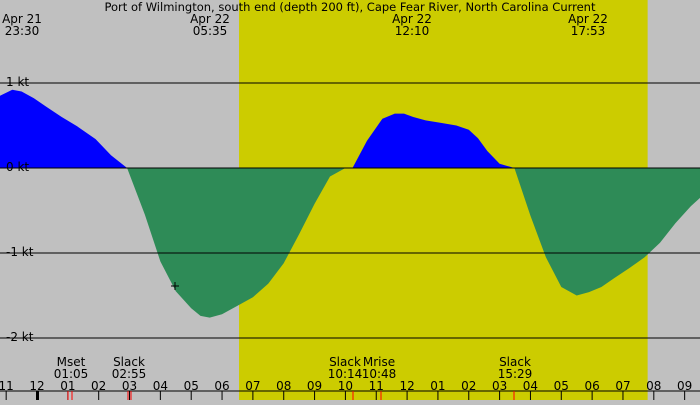 This screenshot has height=405, width=700. What do you see at coordinates (175, 286) in the screenshot?
I see `crosshair-cursor` at bounding box center [175, 286].